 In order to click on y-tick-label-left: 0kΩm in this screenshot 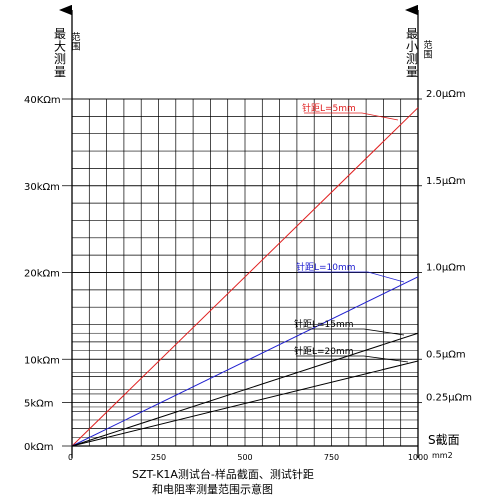, I will do `click(39, 447)`.